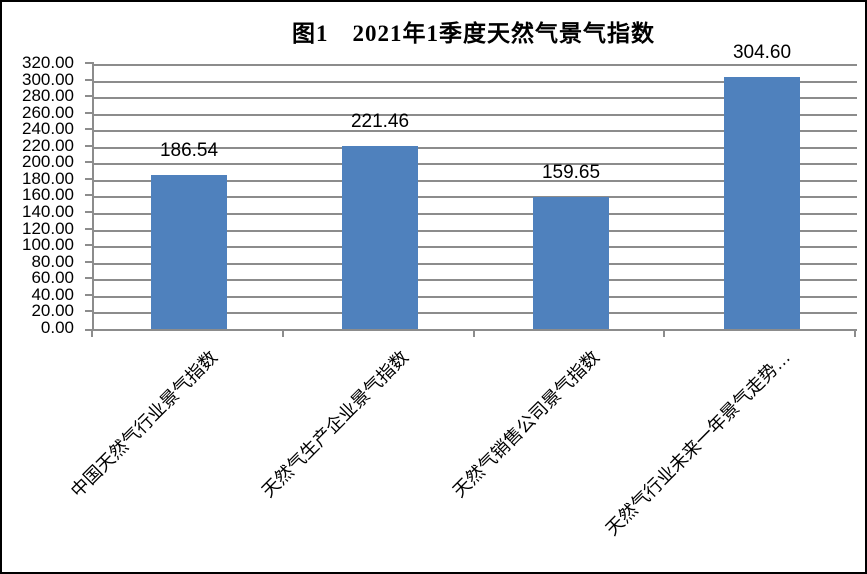  What do you see at coordinates (48, 194) in the screenshot?
I see `y-tick-label: 160.00` at bounding box center [48, 194].